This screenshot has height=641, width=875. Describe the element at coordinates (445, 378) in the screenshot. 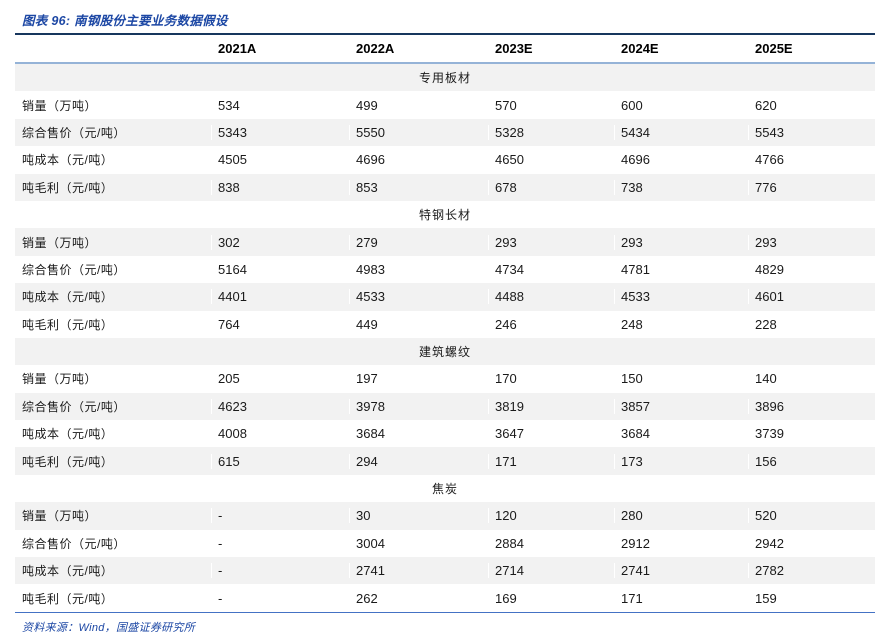

I see `table-row: 销量（万吨） 205 197 170 150 140` at that location.